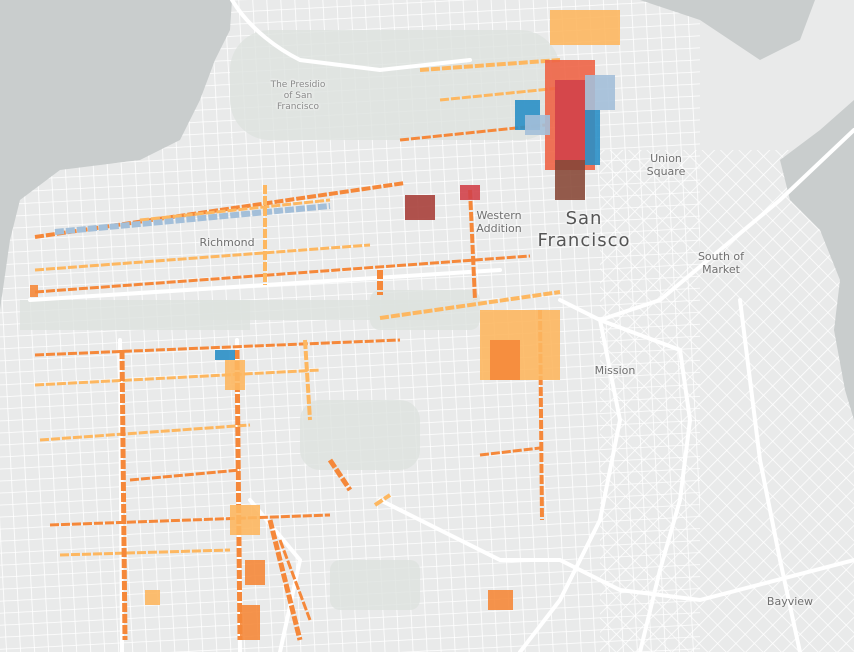 This screenshot has height=652, width=854. What do you see at coordinates (499, 222) in the screenshot?
I see `label-western-addition: Western Addition` at bounding box center [499, 222].